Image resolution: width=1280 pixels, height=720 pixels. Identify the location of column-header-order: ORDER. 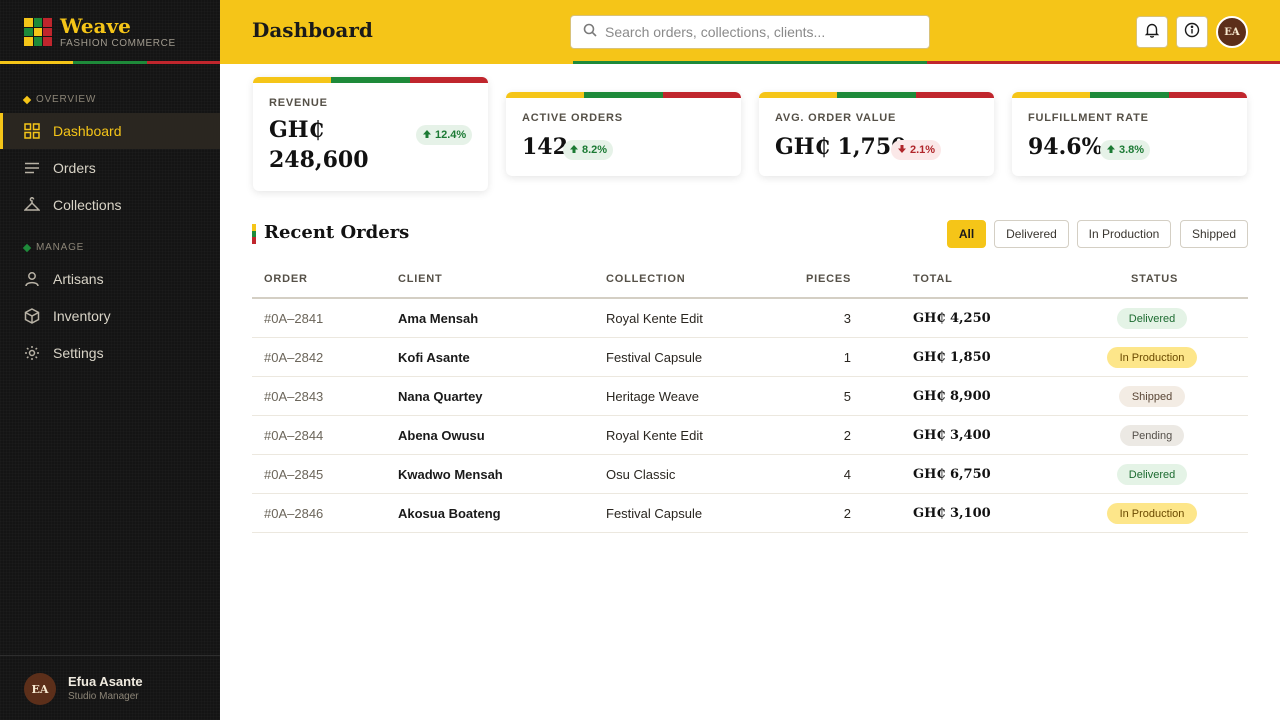
(286, 279).